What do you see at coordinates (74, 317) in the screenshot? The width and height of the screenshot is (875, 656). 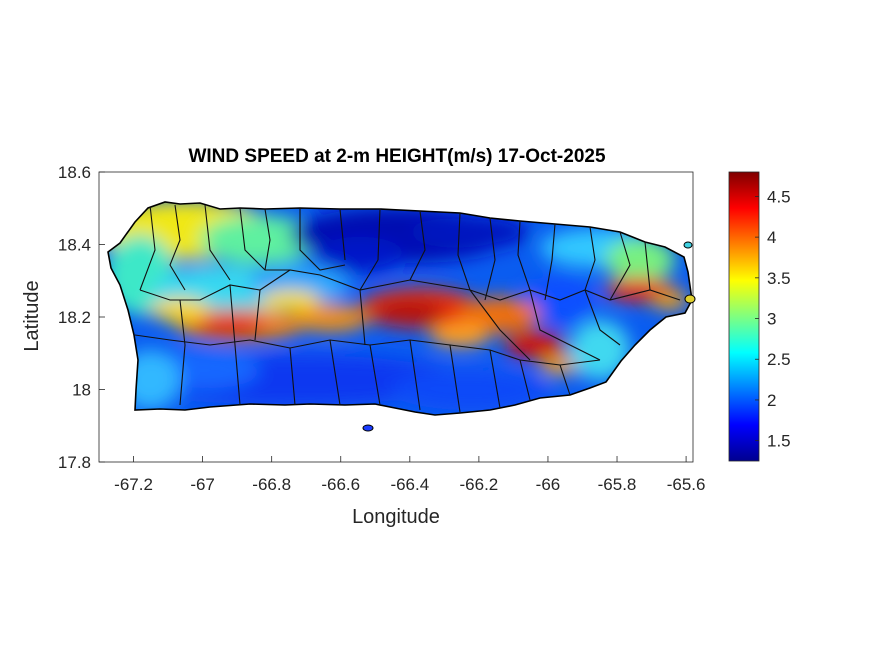 I see `y-tick-label: 18.2` at bounding box center [74, 317].